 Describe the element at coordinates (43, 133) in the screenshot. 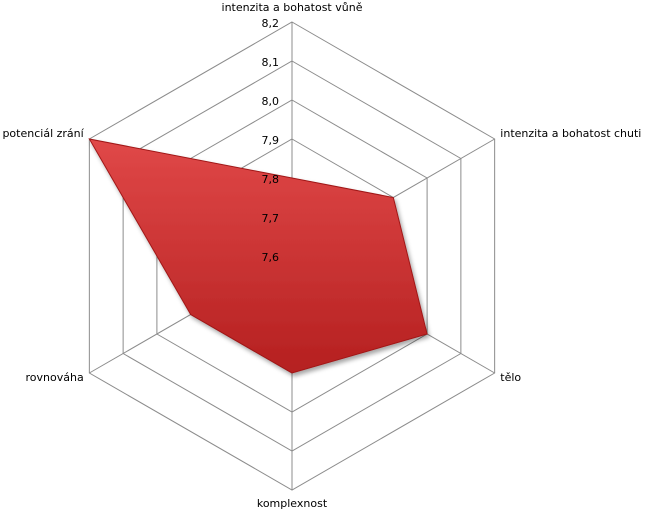

I see `category-label: potenciál zrání` at that location.